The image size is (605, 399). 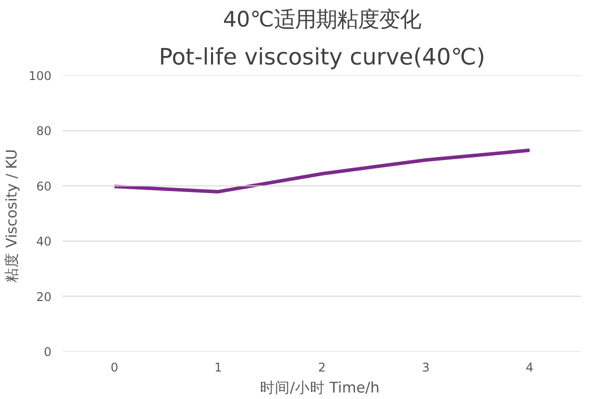 I want to click on y-axis-title: 粘度 Viscosity / KU, so click(x=12, y=216).